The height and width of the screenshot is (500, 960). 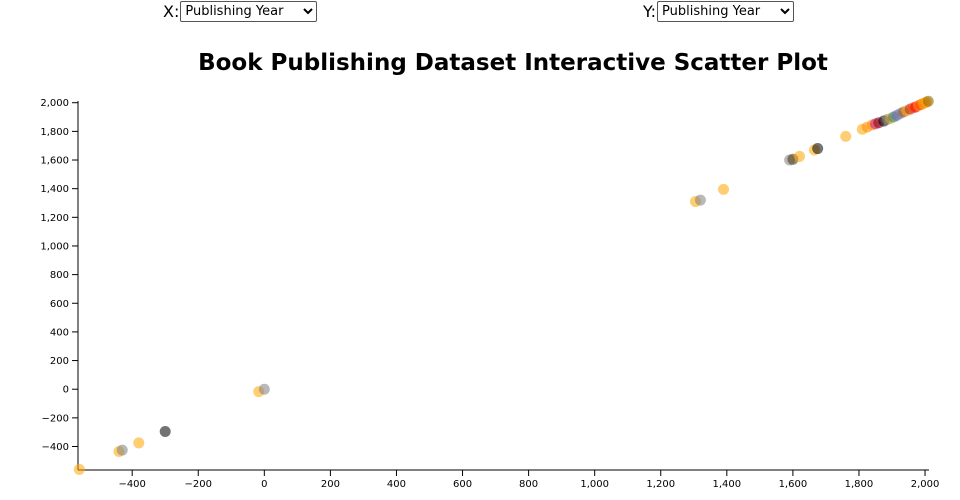 What do you see at coordinates (54, 189) in the screenshot?
I see `y-tick-label: 1,400` at bounding box center [54, 189].